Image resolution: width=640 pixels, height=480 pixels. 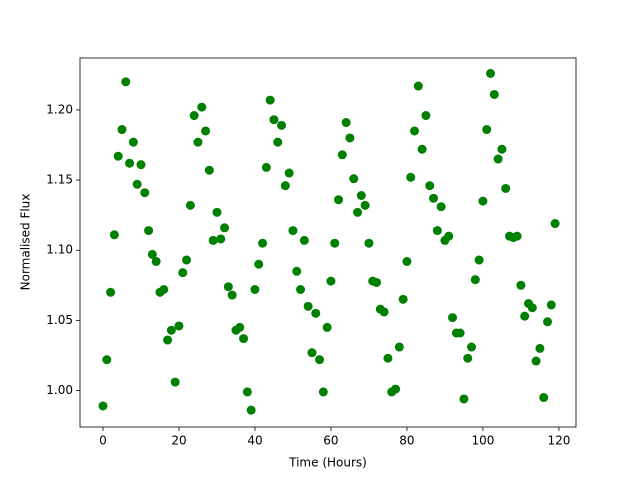 What do you see at coordinates (327, 463) in the screenshot?
I see `x-axis-label: Time (Hours)` at bounding box center [327, 463].